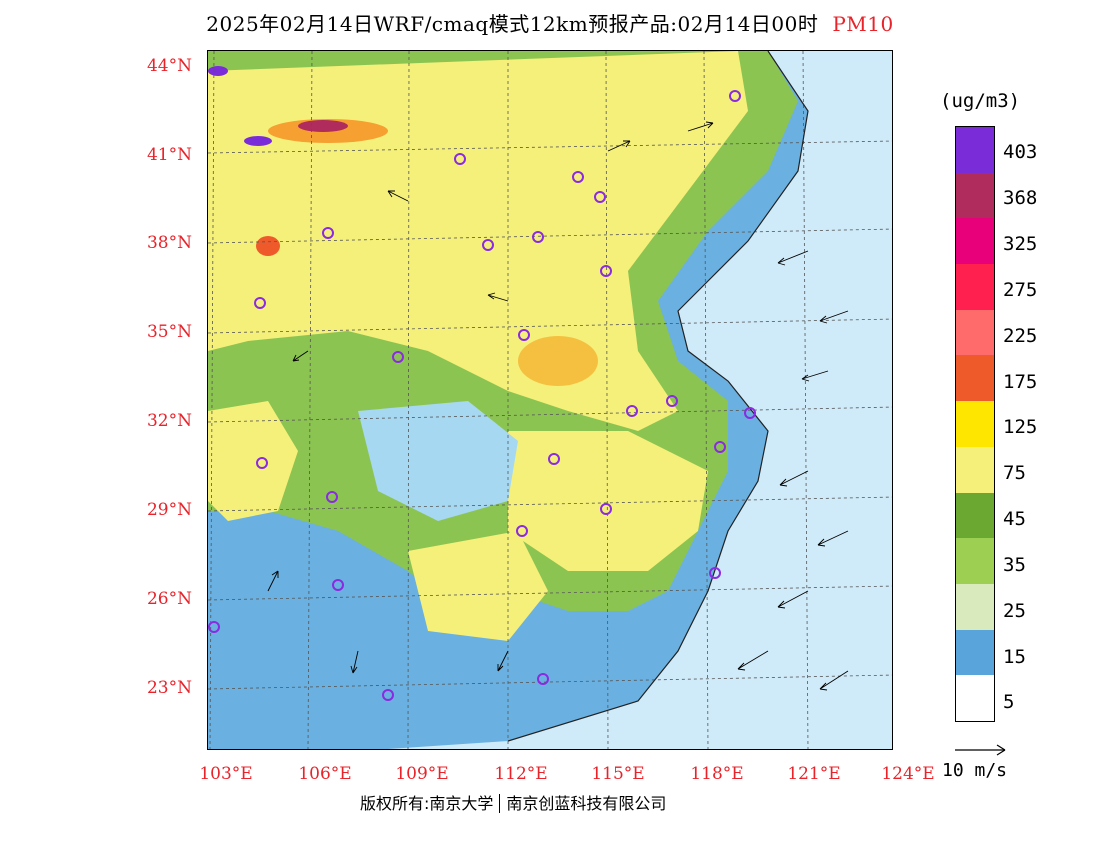 The height and width of the screenshot is (850, 1100). I want to click on colorbar-label: 5, so click(1009, 702).